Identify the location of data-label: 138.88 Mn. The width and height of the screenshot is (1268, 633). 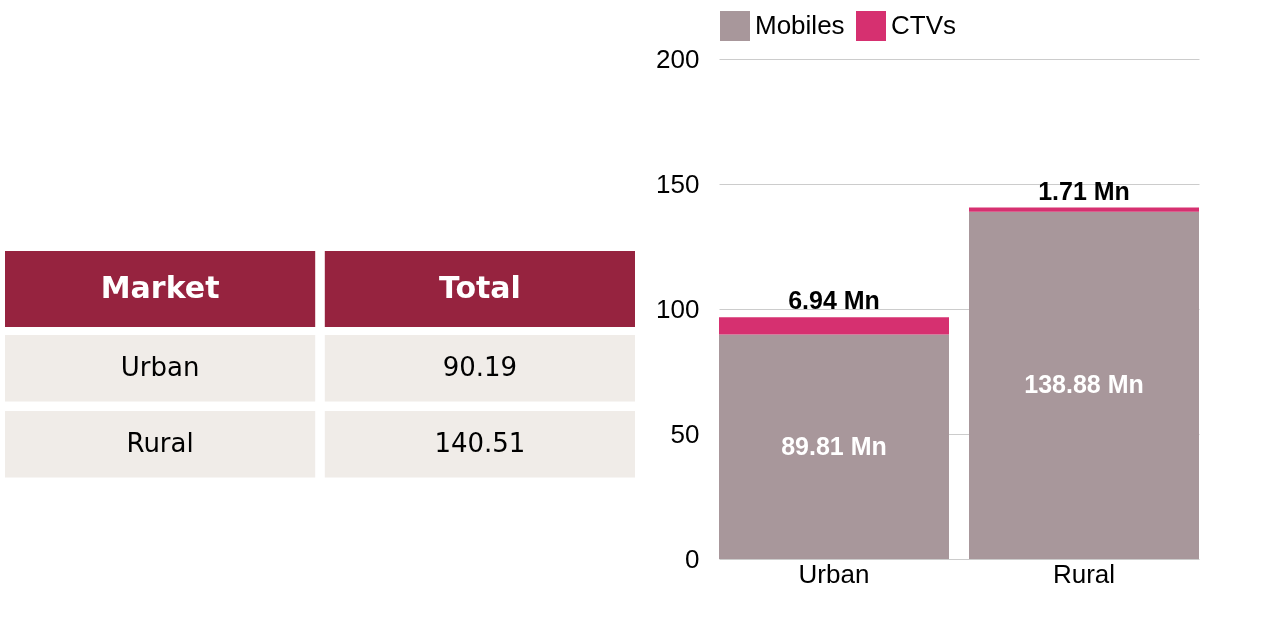
(1084, 384).